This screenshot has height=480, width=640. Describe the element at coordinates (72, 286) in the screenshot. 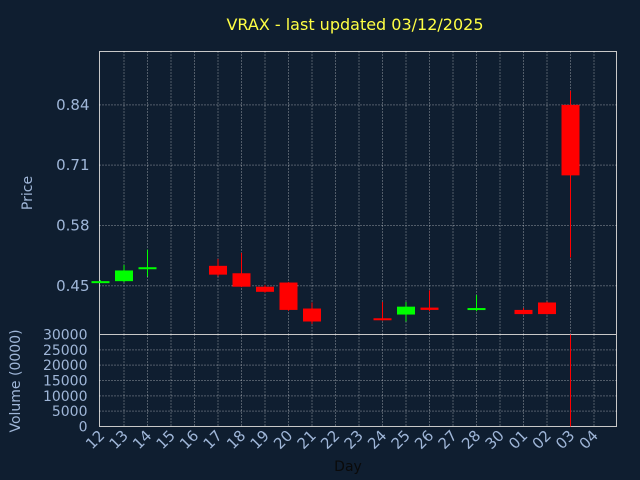

I see `price-y-tick-label: 0.45` at that location.